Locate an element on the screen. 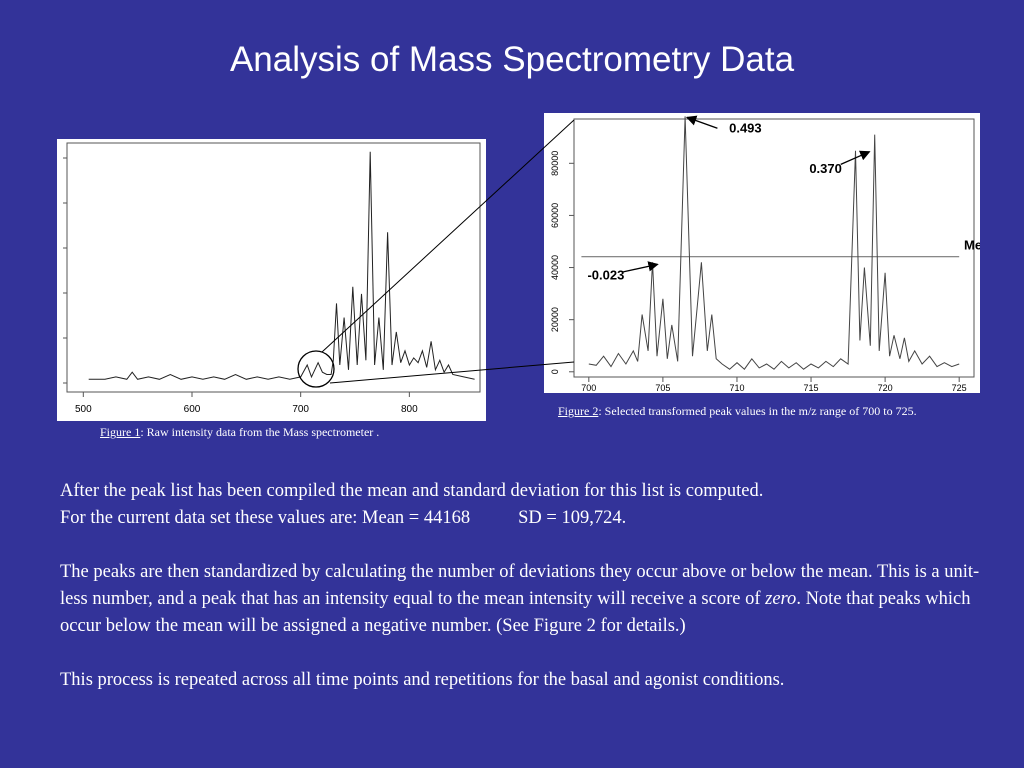  y-tick-label: 40000 is located at coordinates (555, 267).